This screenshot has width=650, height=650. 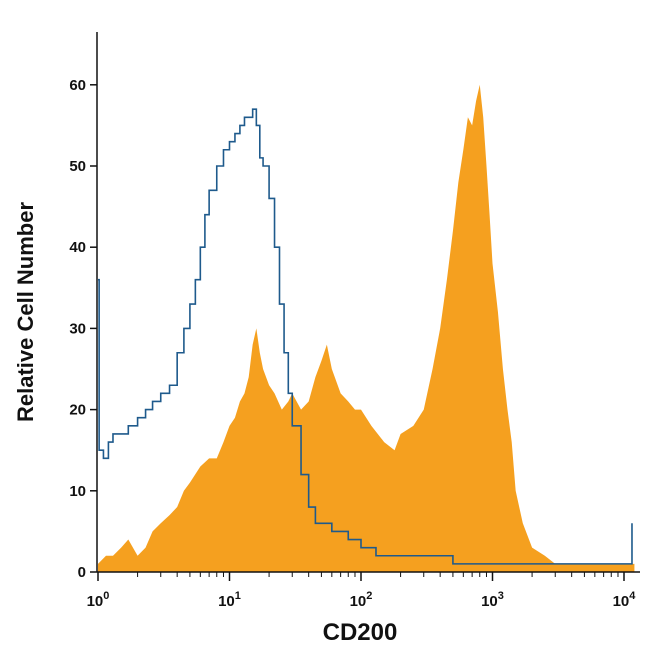 I want to click on x-tick-label: 10⁴, so click(x=625, y=600).